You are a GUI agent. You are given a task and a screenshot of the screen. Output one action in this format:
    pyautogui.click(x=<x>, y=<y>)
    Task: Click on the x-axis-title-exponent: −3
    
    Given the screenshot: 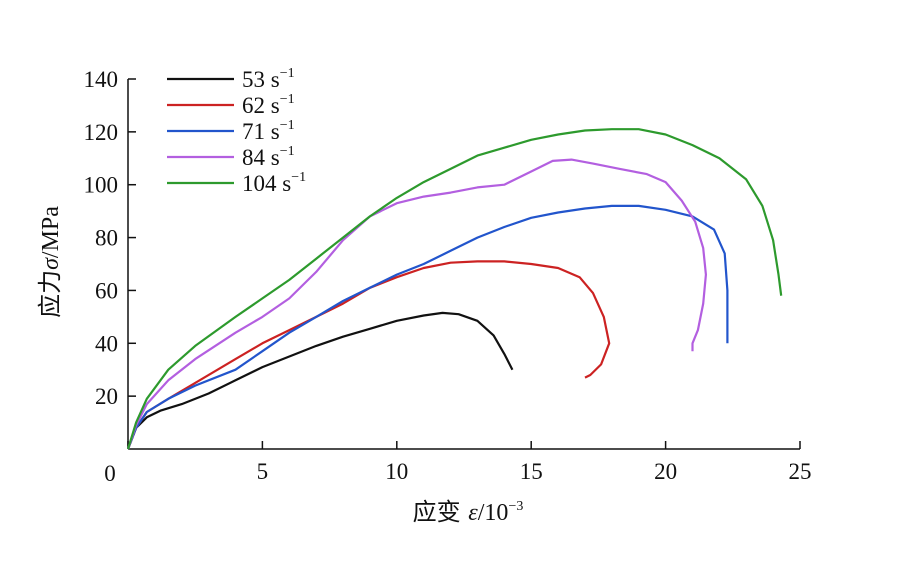 What is the action you would take?
    pyautogui.click(x=515, y=506)
    